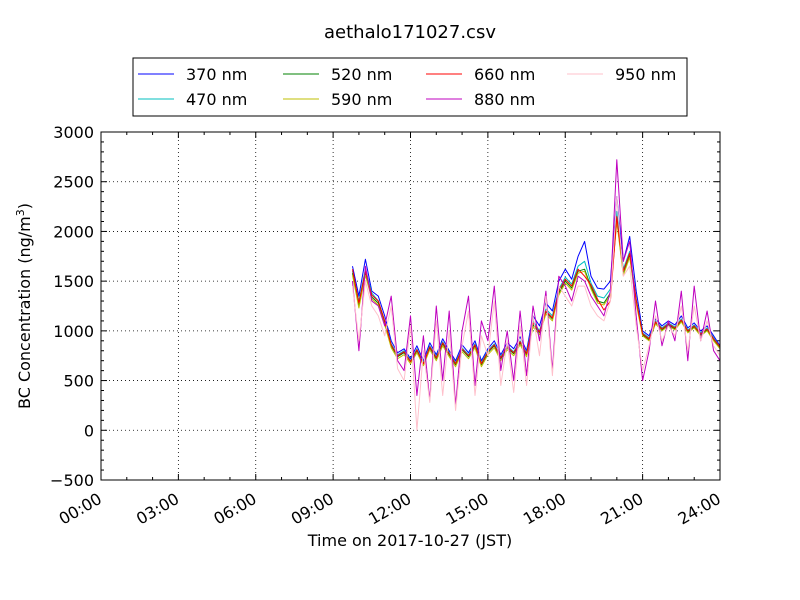  Describe the element at coordinates (504, 74) in the screenshot. I see `legend-label: 660 nm` at that location.